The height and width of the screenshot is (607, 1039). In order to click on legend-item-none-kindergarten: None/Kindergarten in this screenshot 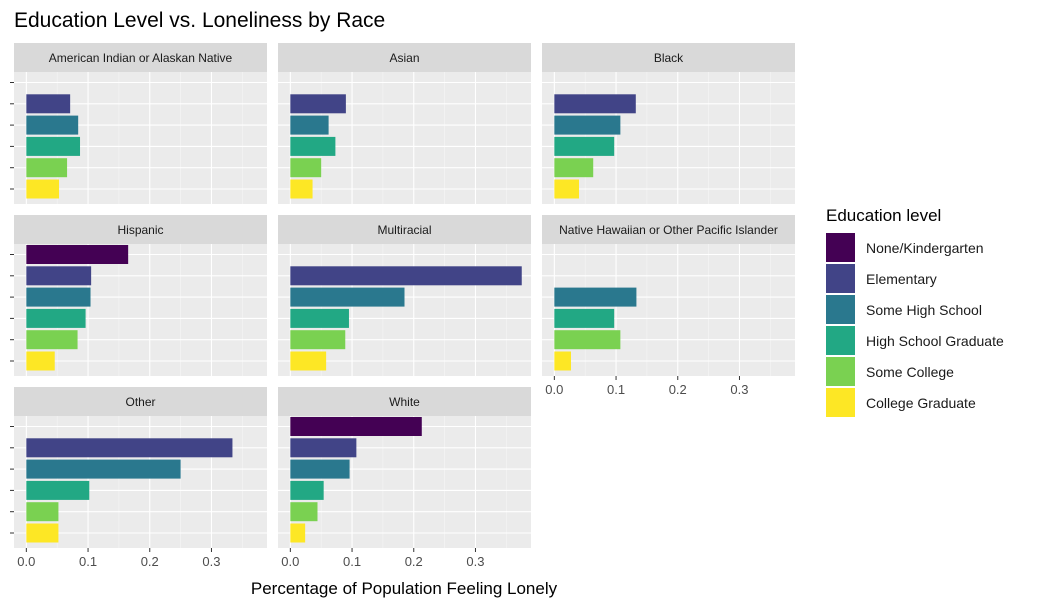, I will do `click(905, 247)`.